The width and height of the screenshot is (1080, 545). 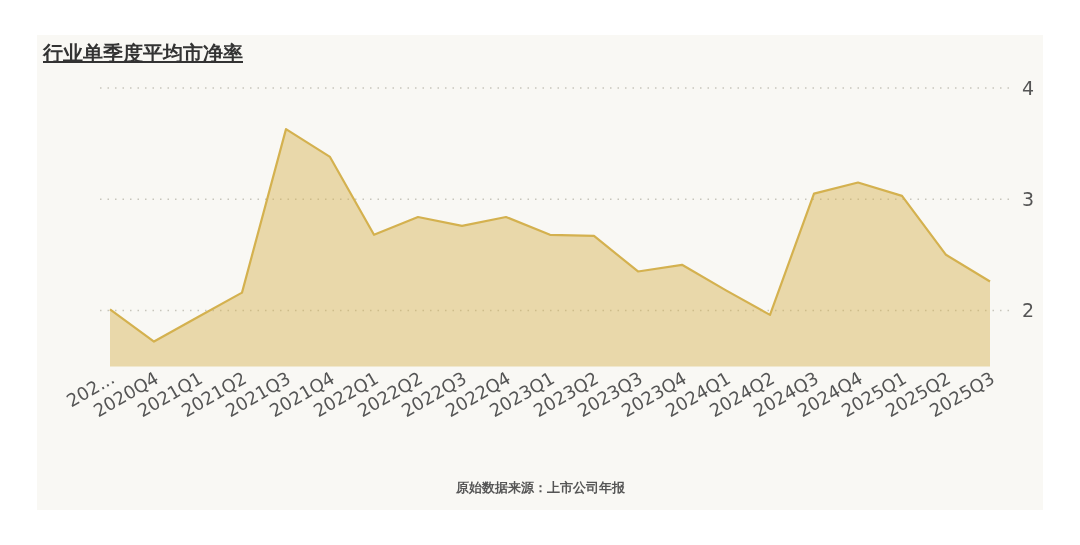 What do you see at coordinates (1028, 310) in the screenshot?
I see `y-tick-label: 2` at bounding box center [1028, 310].